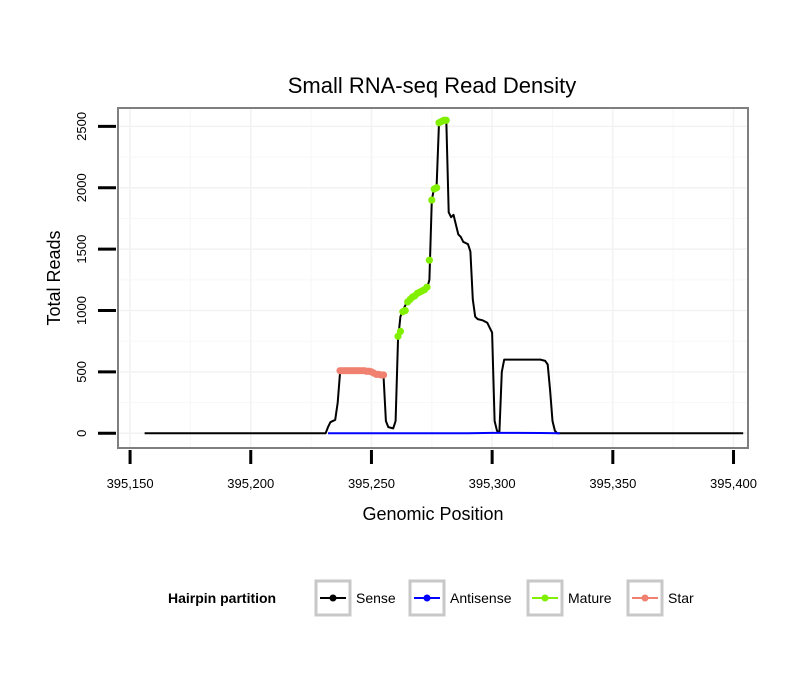 The height and width of the screenshot is (690, 810). I want to click on y-tick-label: 1000, so click(81, 310).